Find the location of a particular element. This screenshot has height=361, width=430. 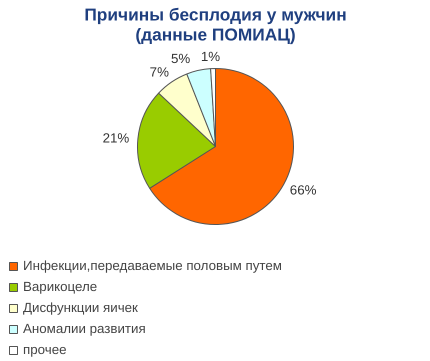

data-label: 21% is located at coordinates (116, 138).